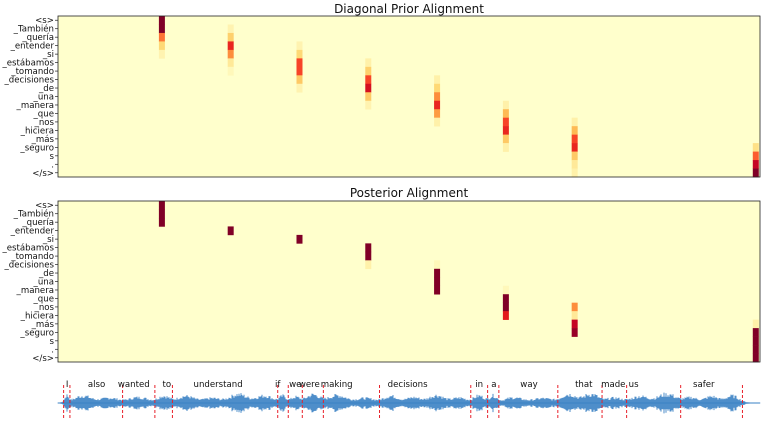  Describe the element at coordinates (35, 106) in the screenshot. I see `ytick-label: _manera` at that location.